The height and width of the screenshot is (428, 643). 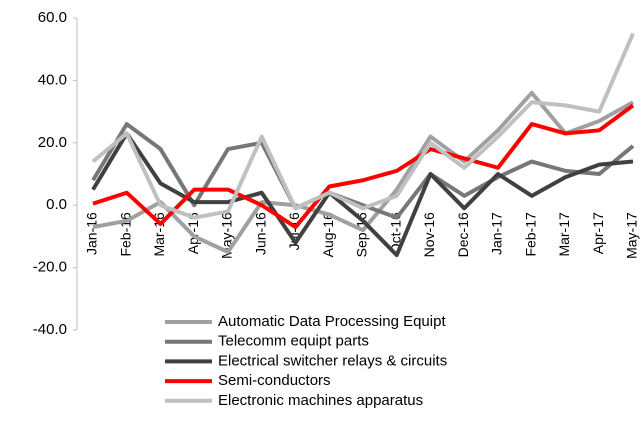 I want to click on y-tick-label: -40.0, so click(x=50, y=329).